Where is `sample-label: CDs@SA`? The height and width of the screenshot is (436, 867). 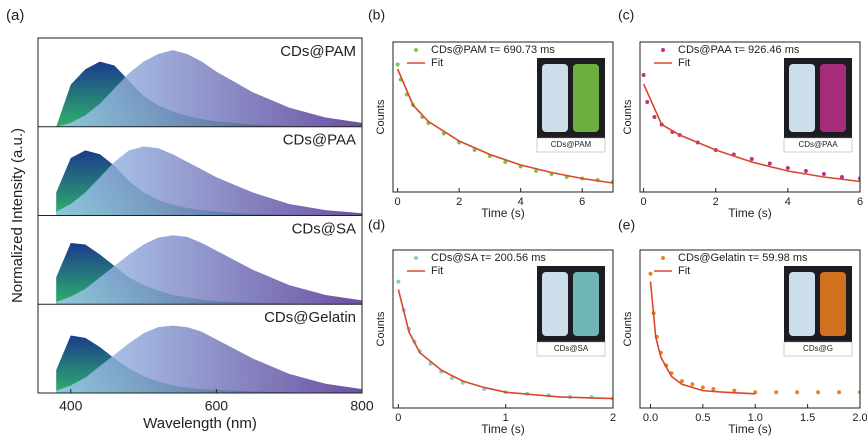 sample-label: CDs@SA is located at coordinates (324, 228).